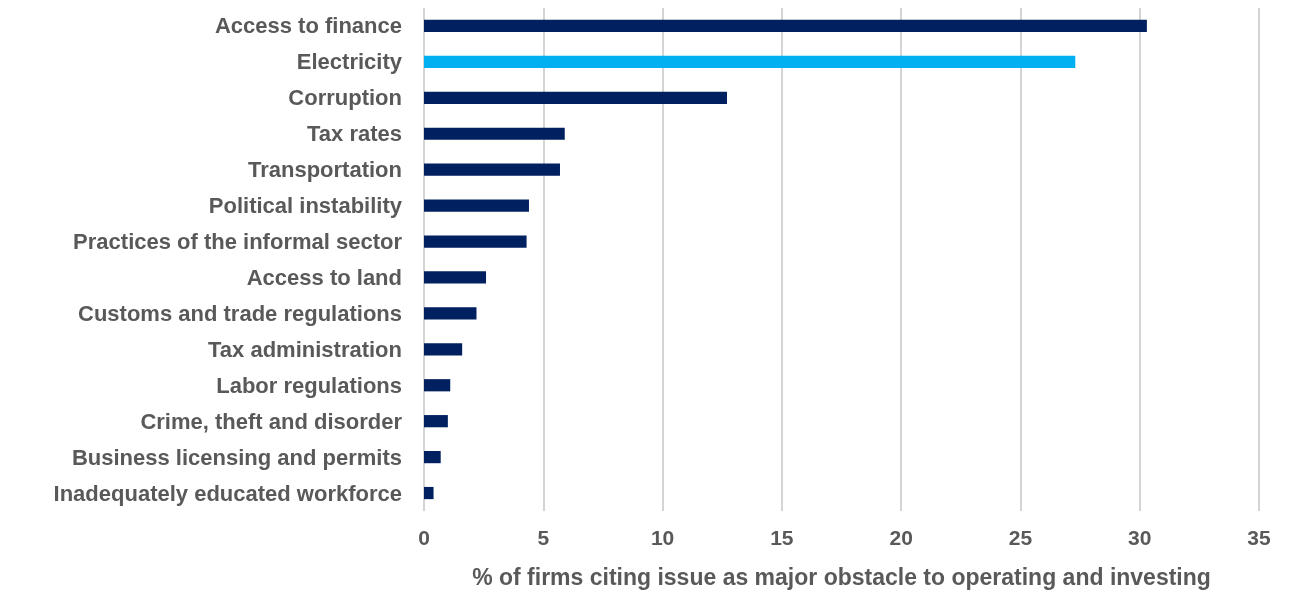  I want to click on y-tick-label: Electricity, so click(349, 62).